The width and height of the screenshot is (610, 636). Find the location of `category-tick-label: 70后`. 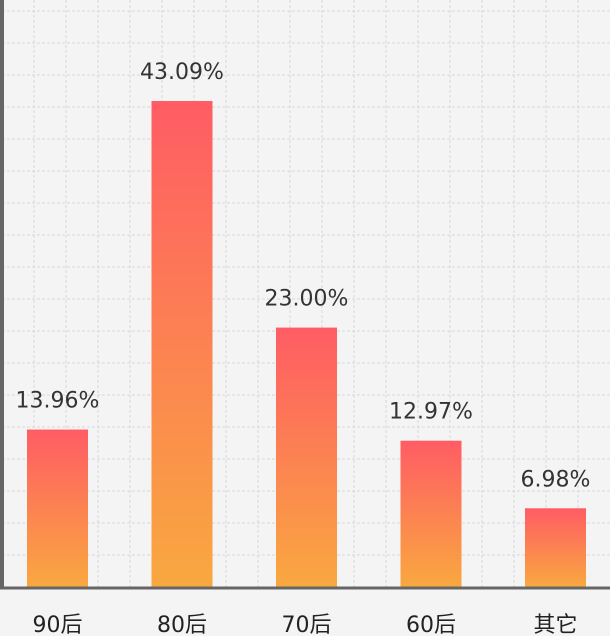

category-tick-label: 70后 is located at coordinates (307, 624).